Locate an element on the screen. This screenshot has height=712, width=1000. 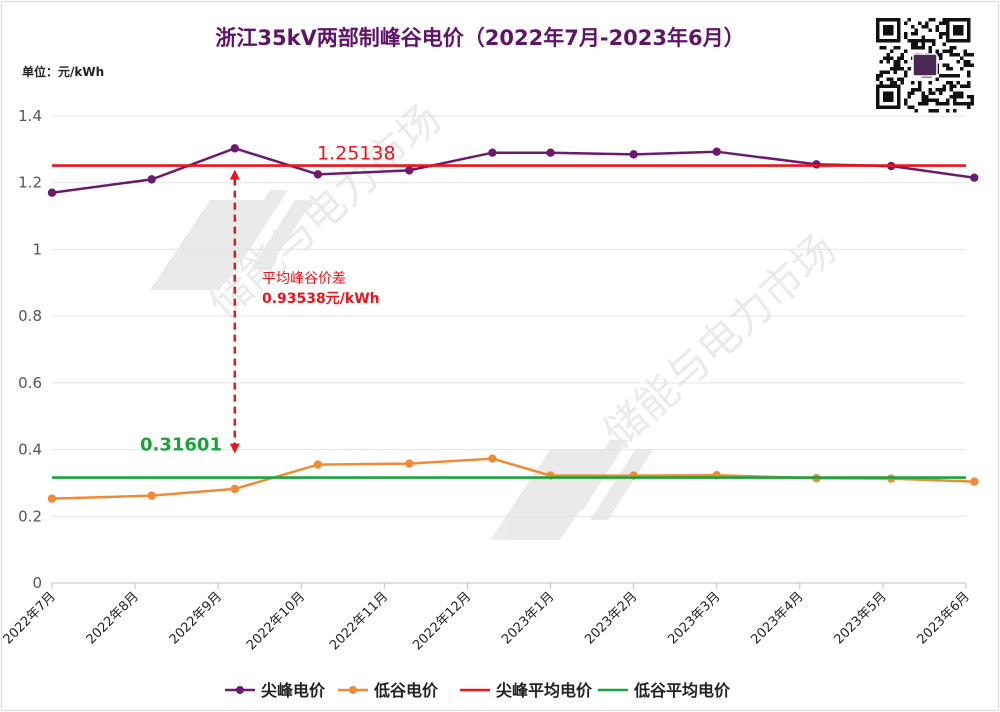
x-tick-label: 2023年2月 is located at coordinates (611, 618).